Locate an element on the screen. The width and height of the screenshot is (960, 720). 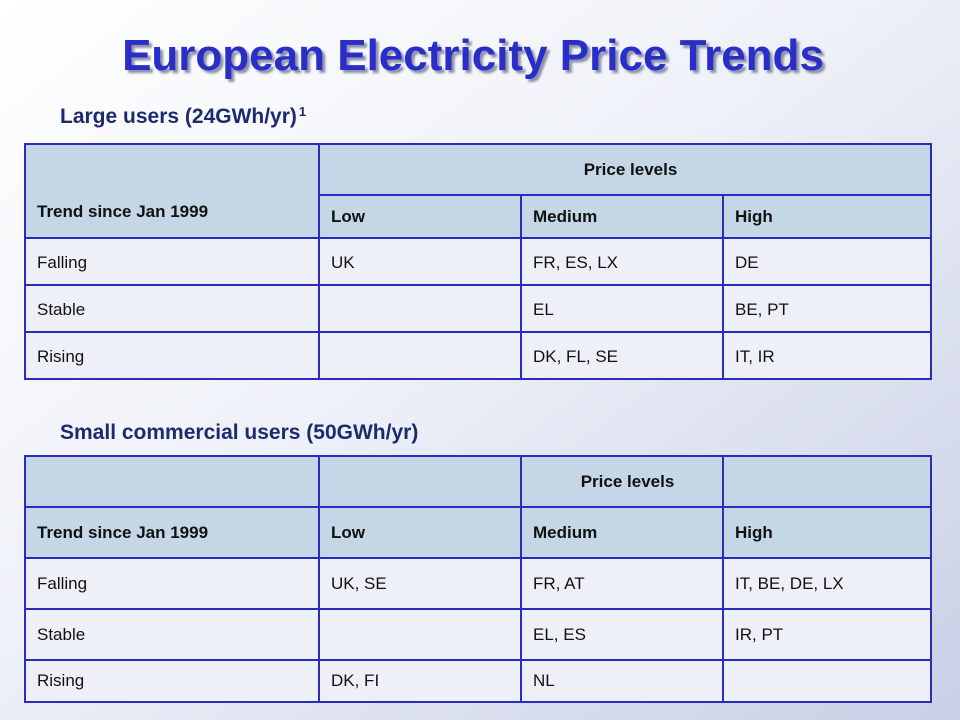
table-header-row: Price levels is located at coordinates (478, 481).